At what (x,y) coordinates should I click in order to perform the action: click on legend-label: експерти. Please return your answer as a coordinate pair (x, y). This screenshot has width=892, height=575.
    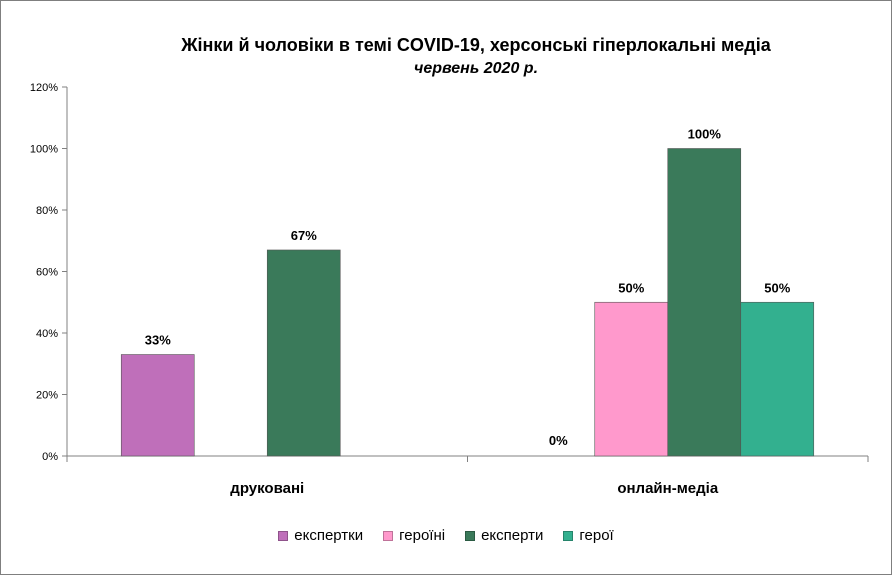
    Looking at the image, I should click on (512, 535).